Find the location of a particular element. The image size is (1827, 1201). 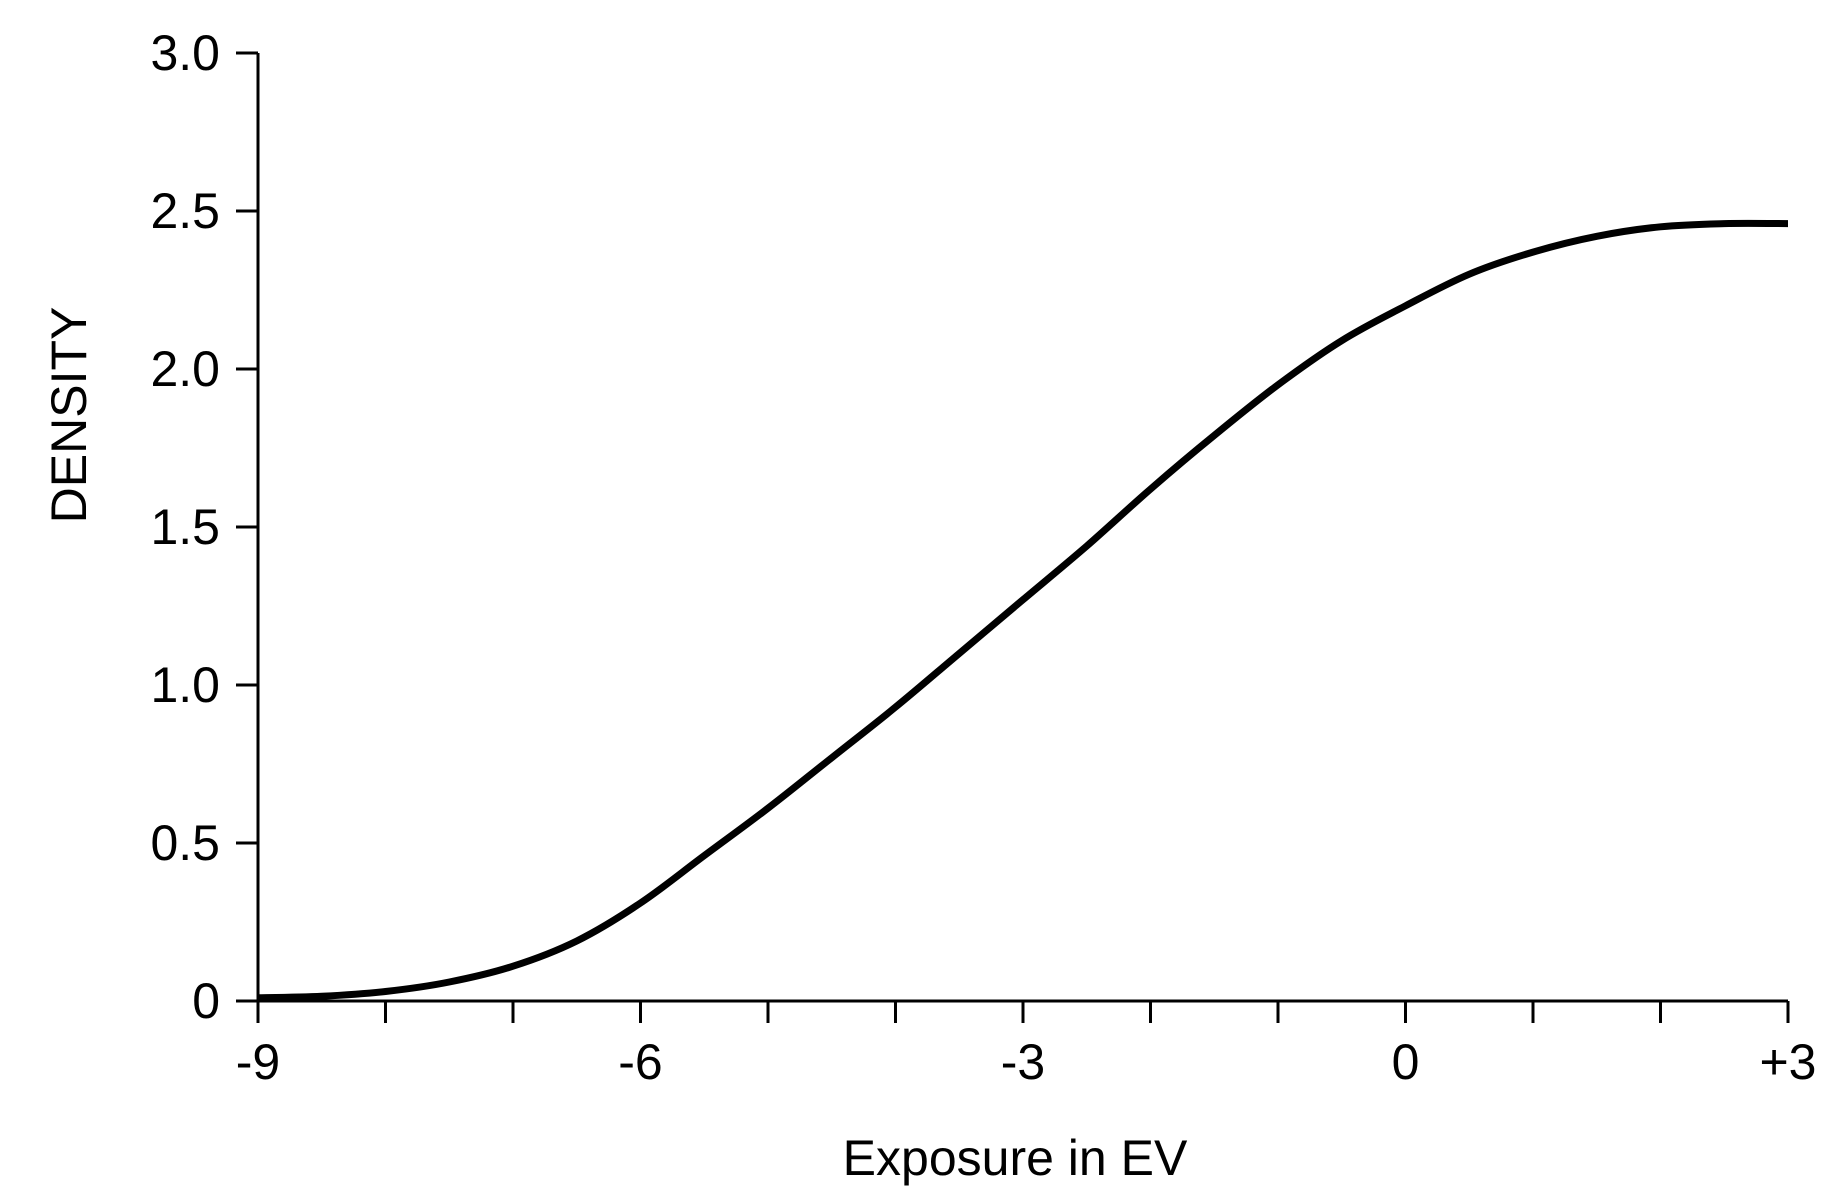

y-tick-label: 0 is located at coordinates (206, 1001).